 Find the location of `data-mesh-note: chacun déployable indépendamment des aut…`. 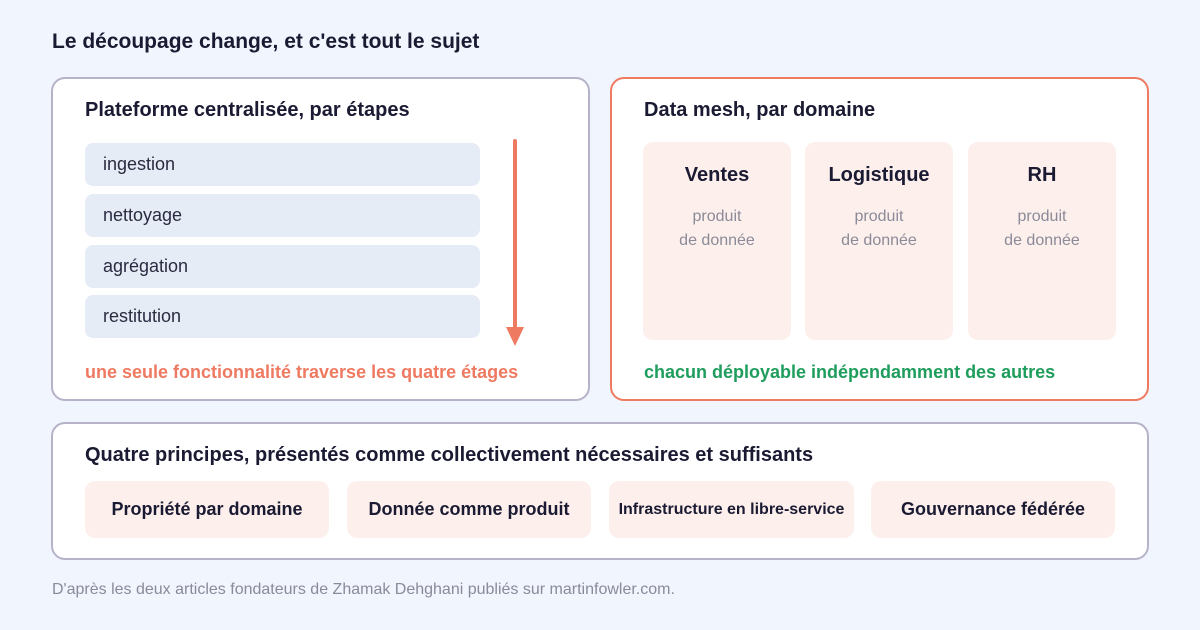

data-mesh-note: chacun déployable indépendamment des aut… is located at coordinates (850, 372).